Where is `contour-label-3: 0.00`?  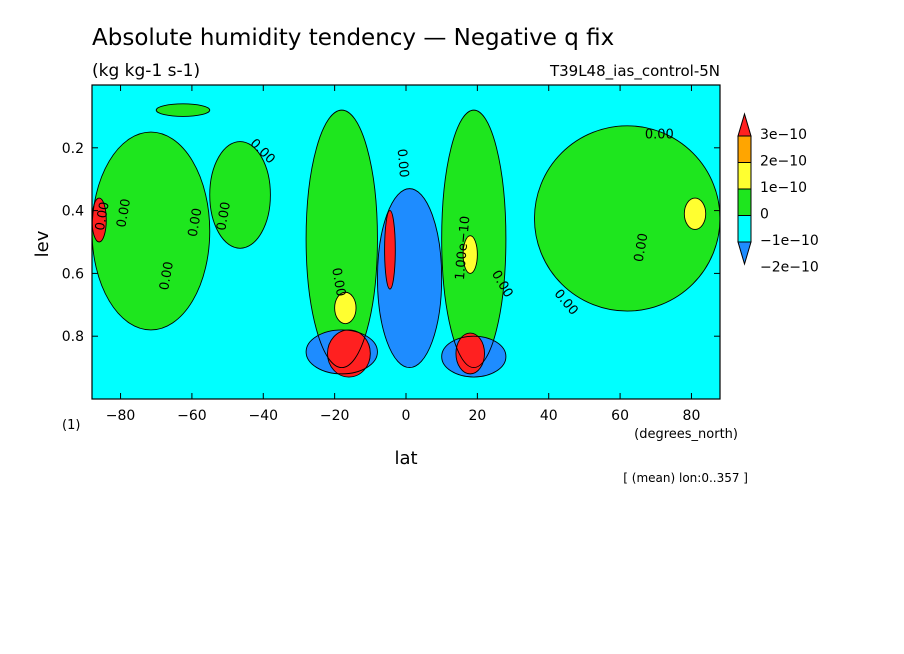
contour-label-3: 0.00 is located at coordinates (124, 213).